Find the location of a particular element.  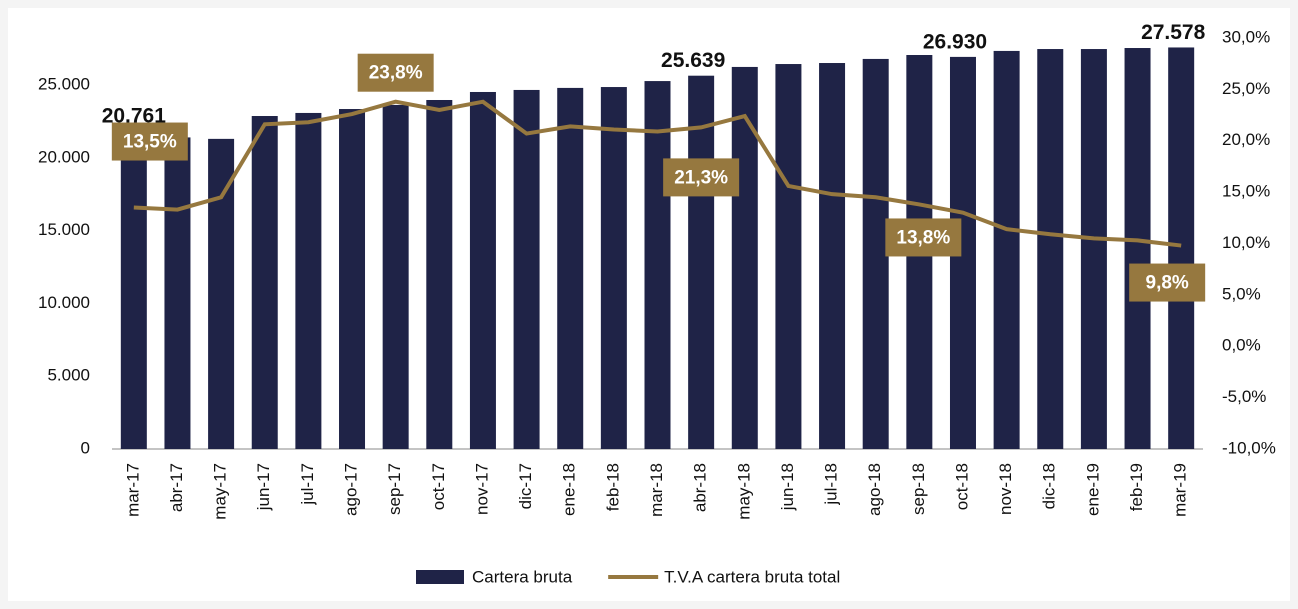

x-tick-label: may-18 is located at coordinates (743, 491).